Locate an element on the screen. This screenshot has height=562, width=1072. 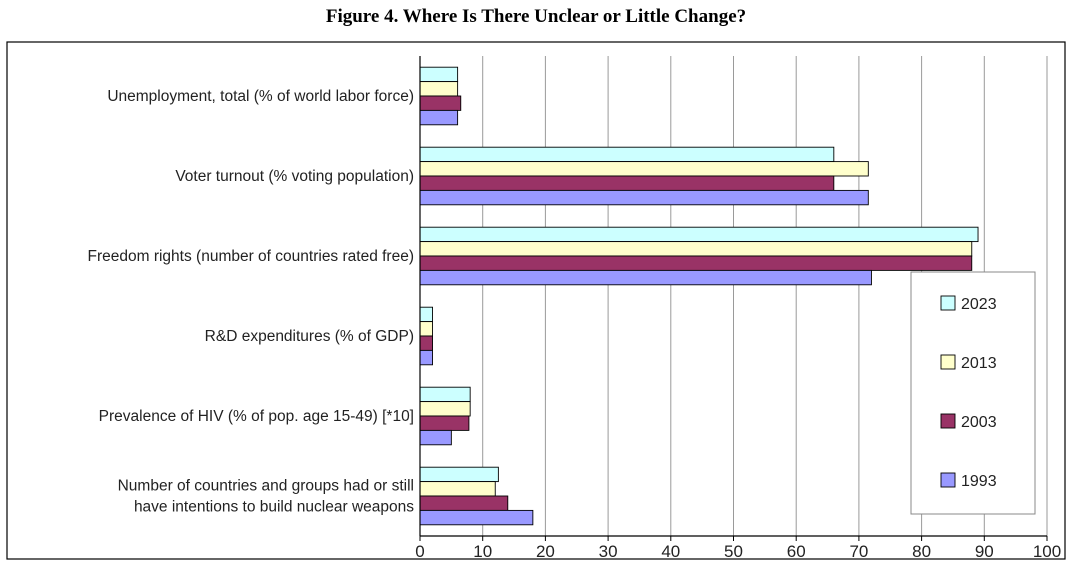
x-tick-label: 80 is located at coordinates (921, 551).